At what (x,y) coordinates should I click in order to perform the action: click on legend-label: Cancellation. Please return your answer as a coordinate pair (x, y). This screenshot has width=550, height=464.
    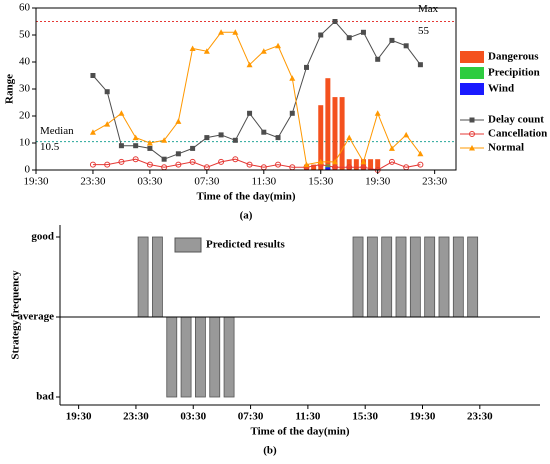
    Looking at the image, I should click on (517, 134).